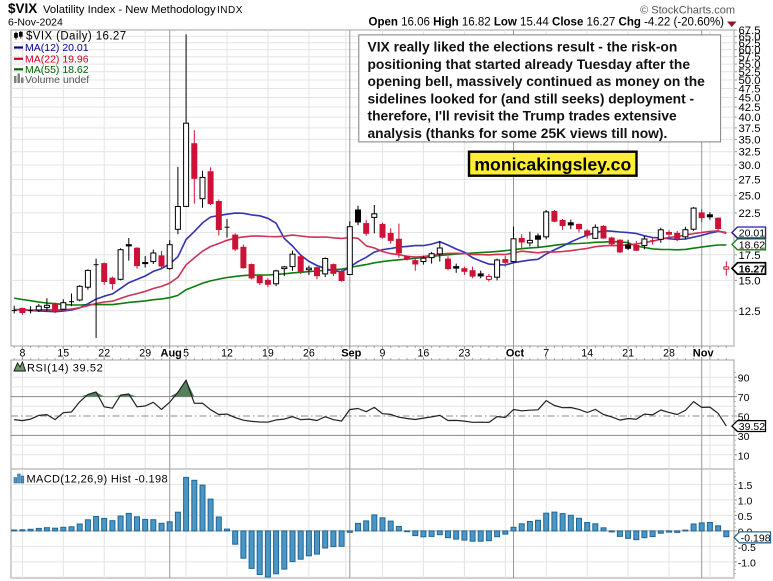 Image resolution: width=773 pixels, height=581 pixels. Describe the element at coordinates (744, 437) in the screenshot. I see `svg-text: 30` at that location.